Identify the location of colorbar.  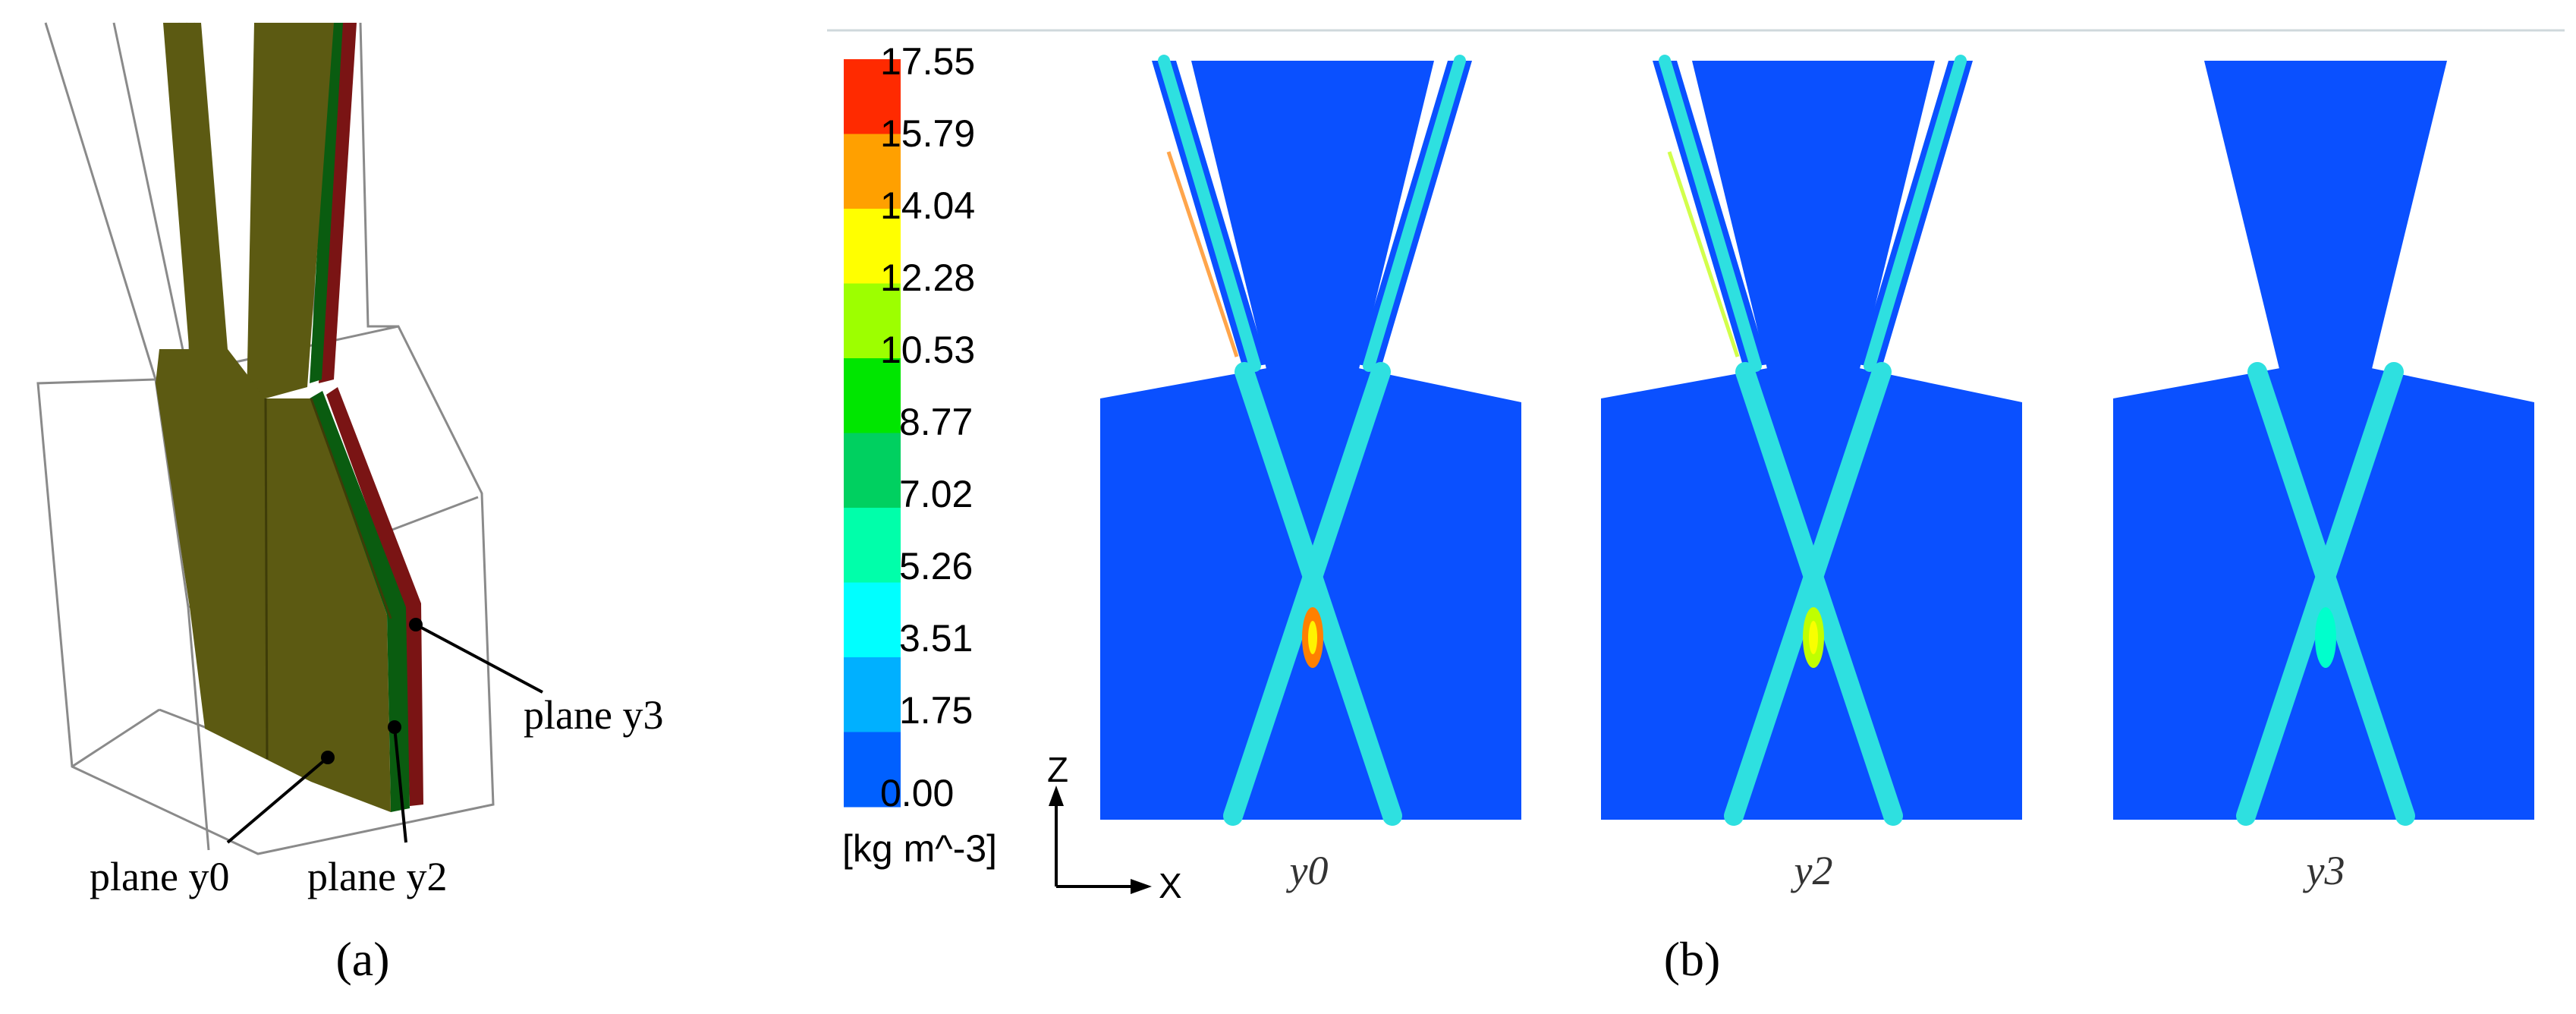
(872, 433).